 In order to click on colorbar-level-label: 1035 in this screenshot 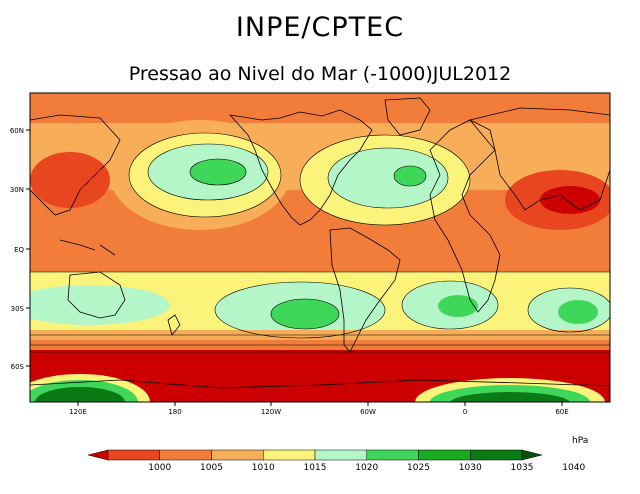, I will do `click(522, 468)`.